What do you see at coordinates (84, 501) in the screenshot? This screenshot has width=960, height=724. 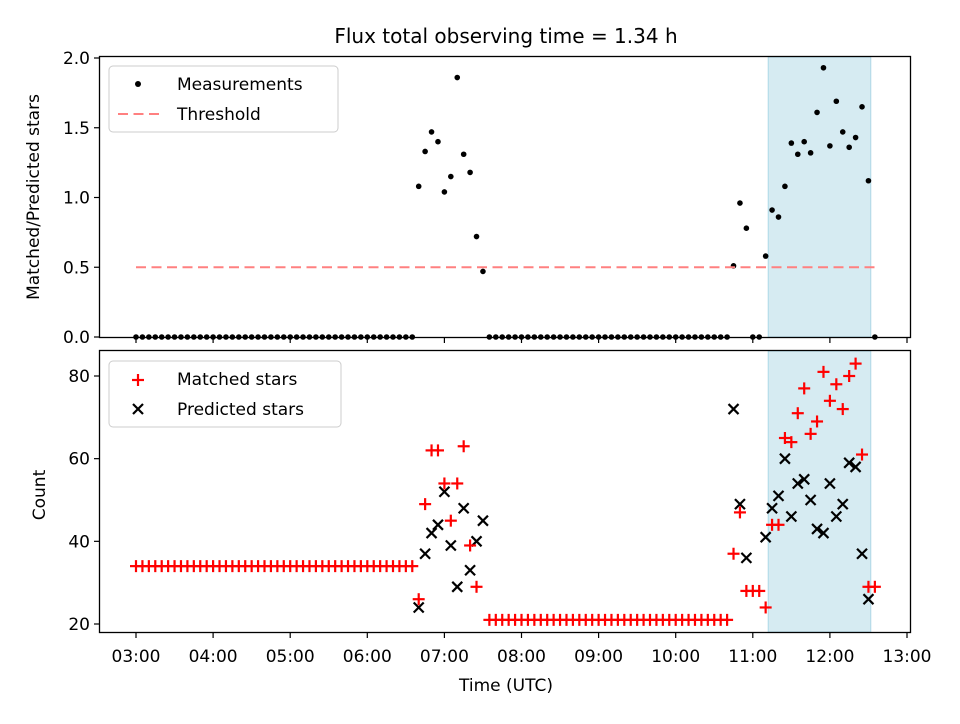 I see `bottom-y-ticks: 20 40 60 80` at bounding box center [84, 501].